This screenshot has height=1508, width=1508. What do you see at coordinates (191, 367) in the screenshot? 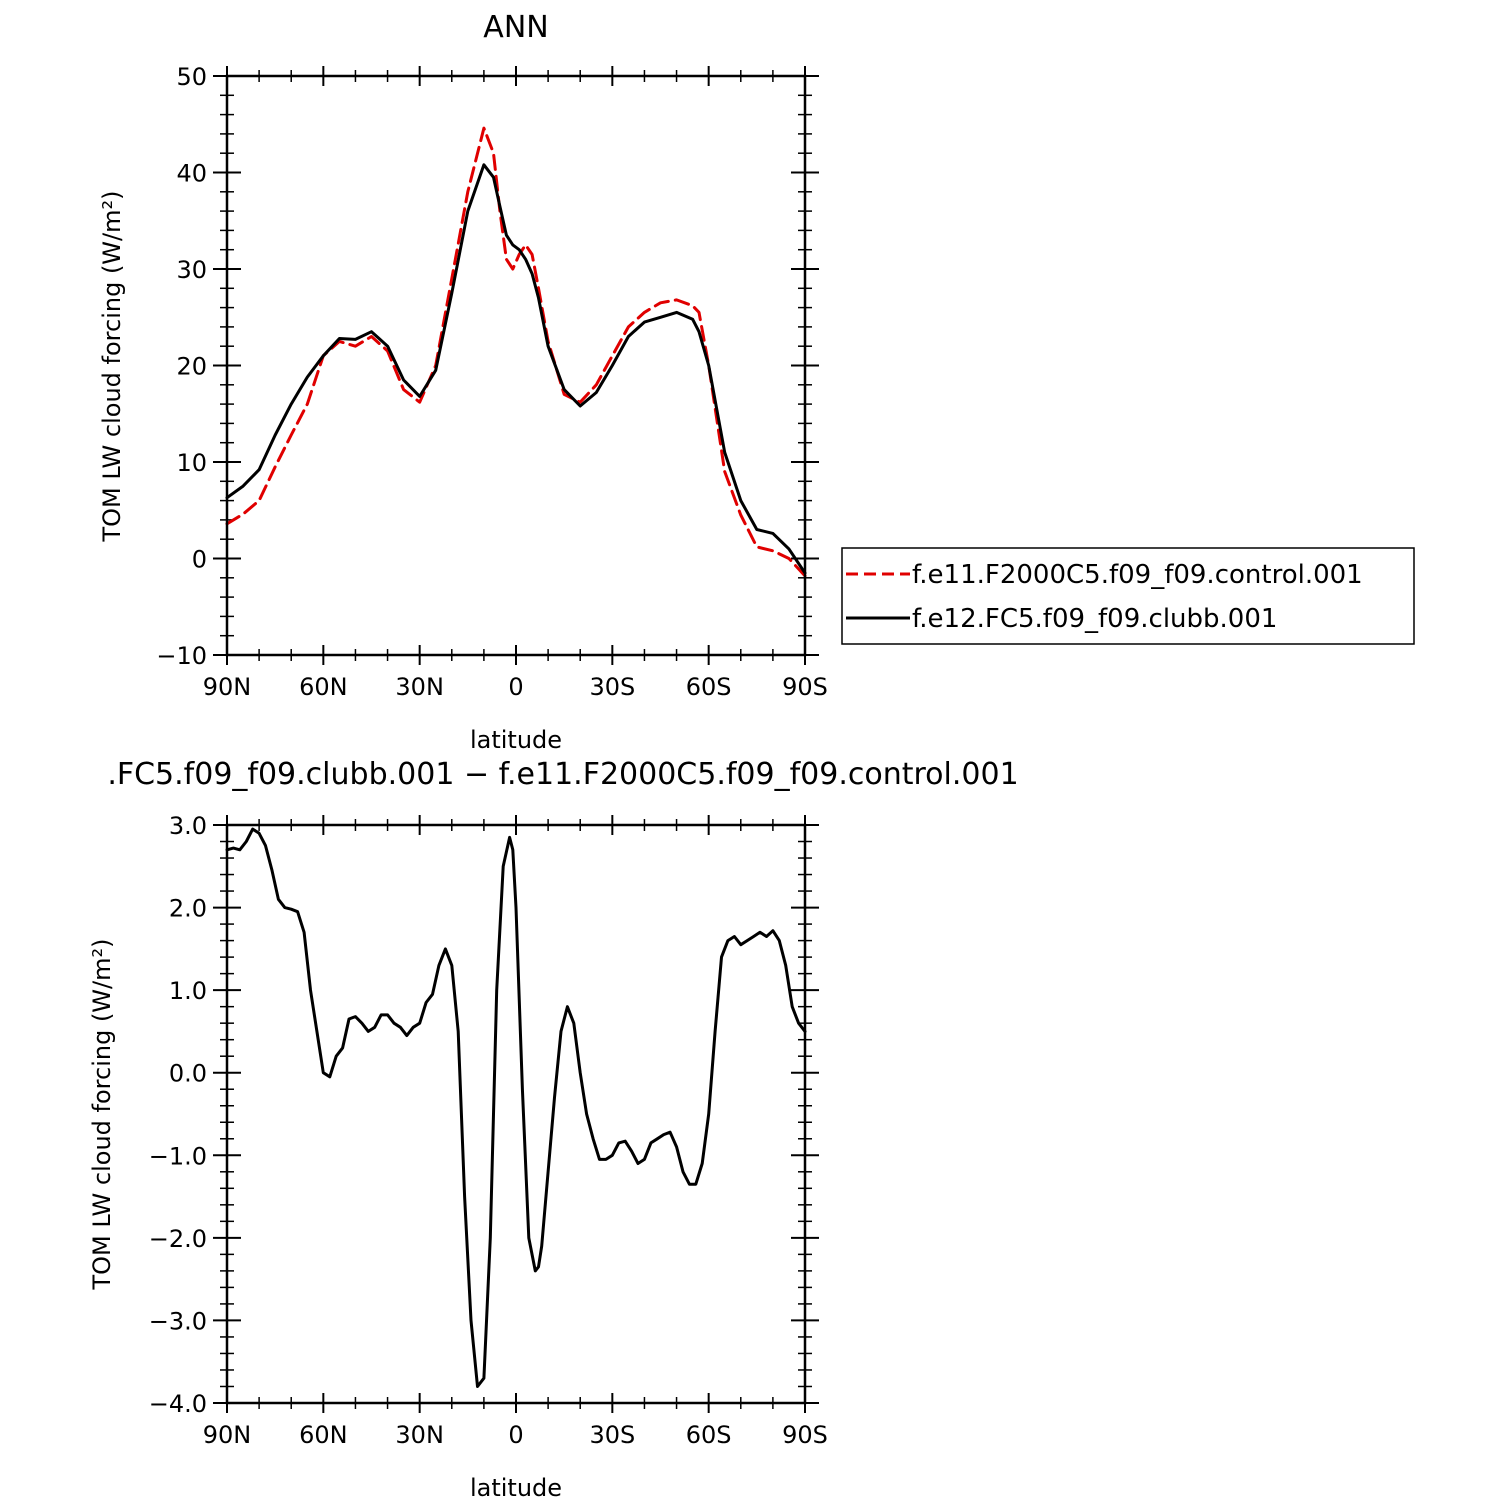
I see `y-tick-label: 20` at bounding box center [191, 367].